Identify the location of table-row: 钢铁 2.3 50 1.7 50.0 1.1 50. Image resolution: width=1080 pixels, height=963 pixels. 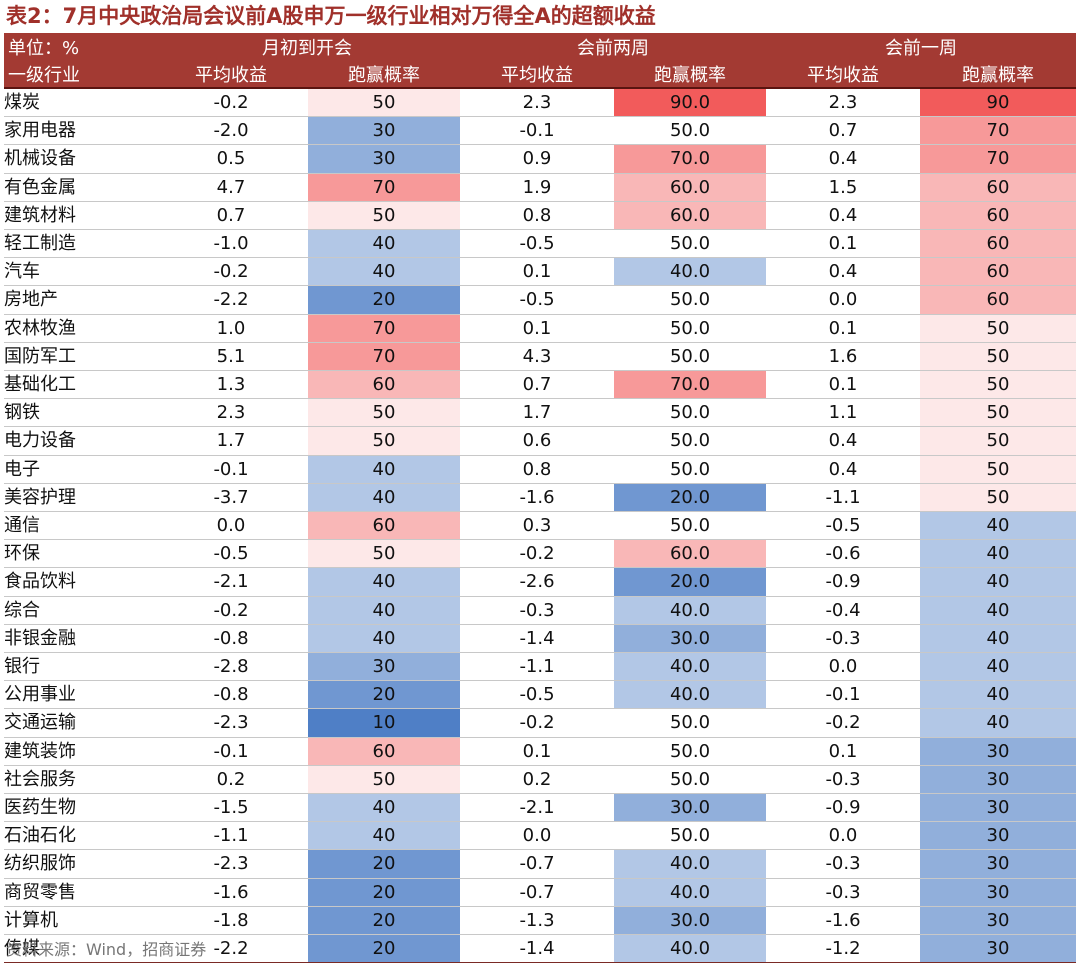
(540, 413).